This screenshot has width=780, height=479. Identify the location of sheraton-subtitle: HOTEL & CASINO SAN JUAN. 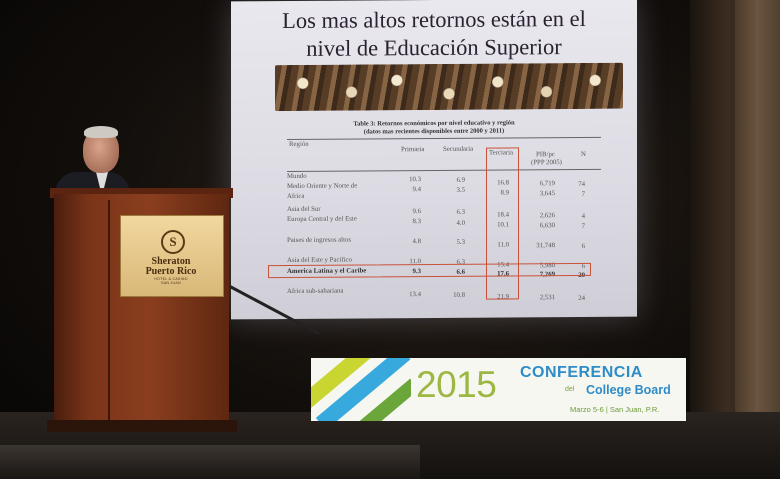
(171, 281).